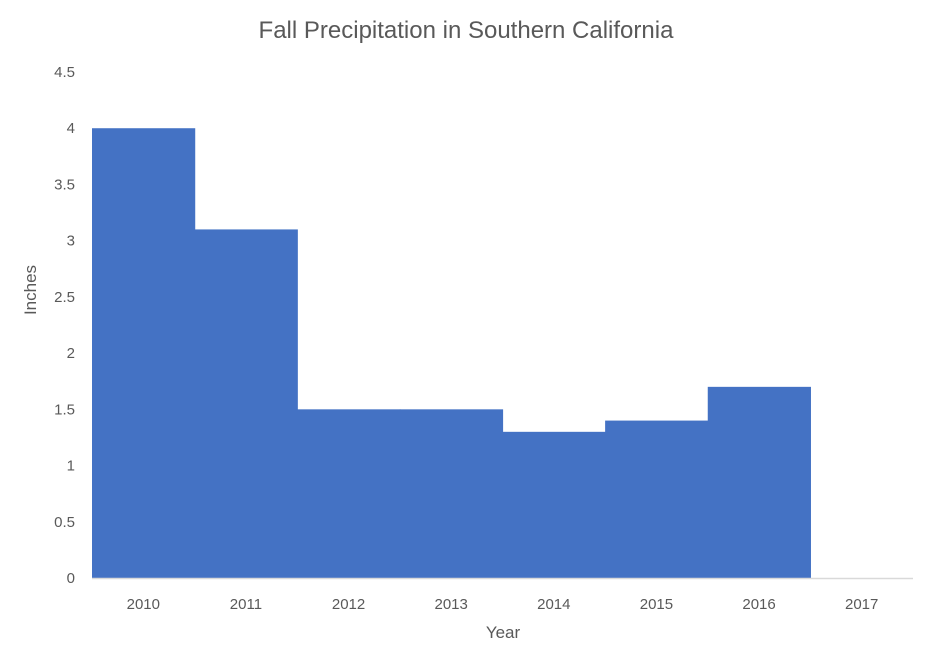 Image resolution: width=932 pixels, height=666 pixels. Describe the element at coordinates (64, 297) in the screenshot. I see `y-tick-label: 2.5` at that location.